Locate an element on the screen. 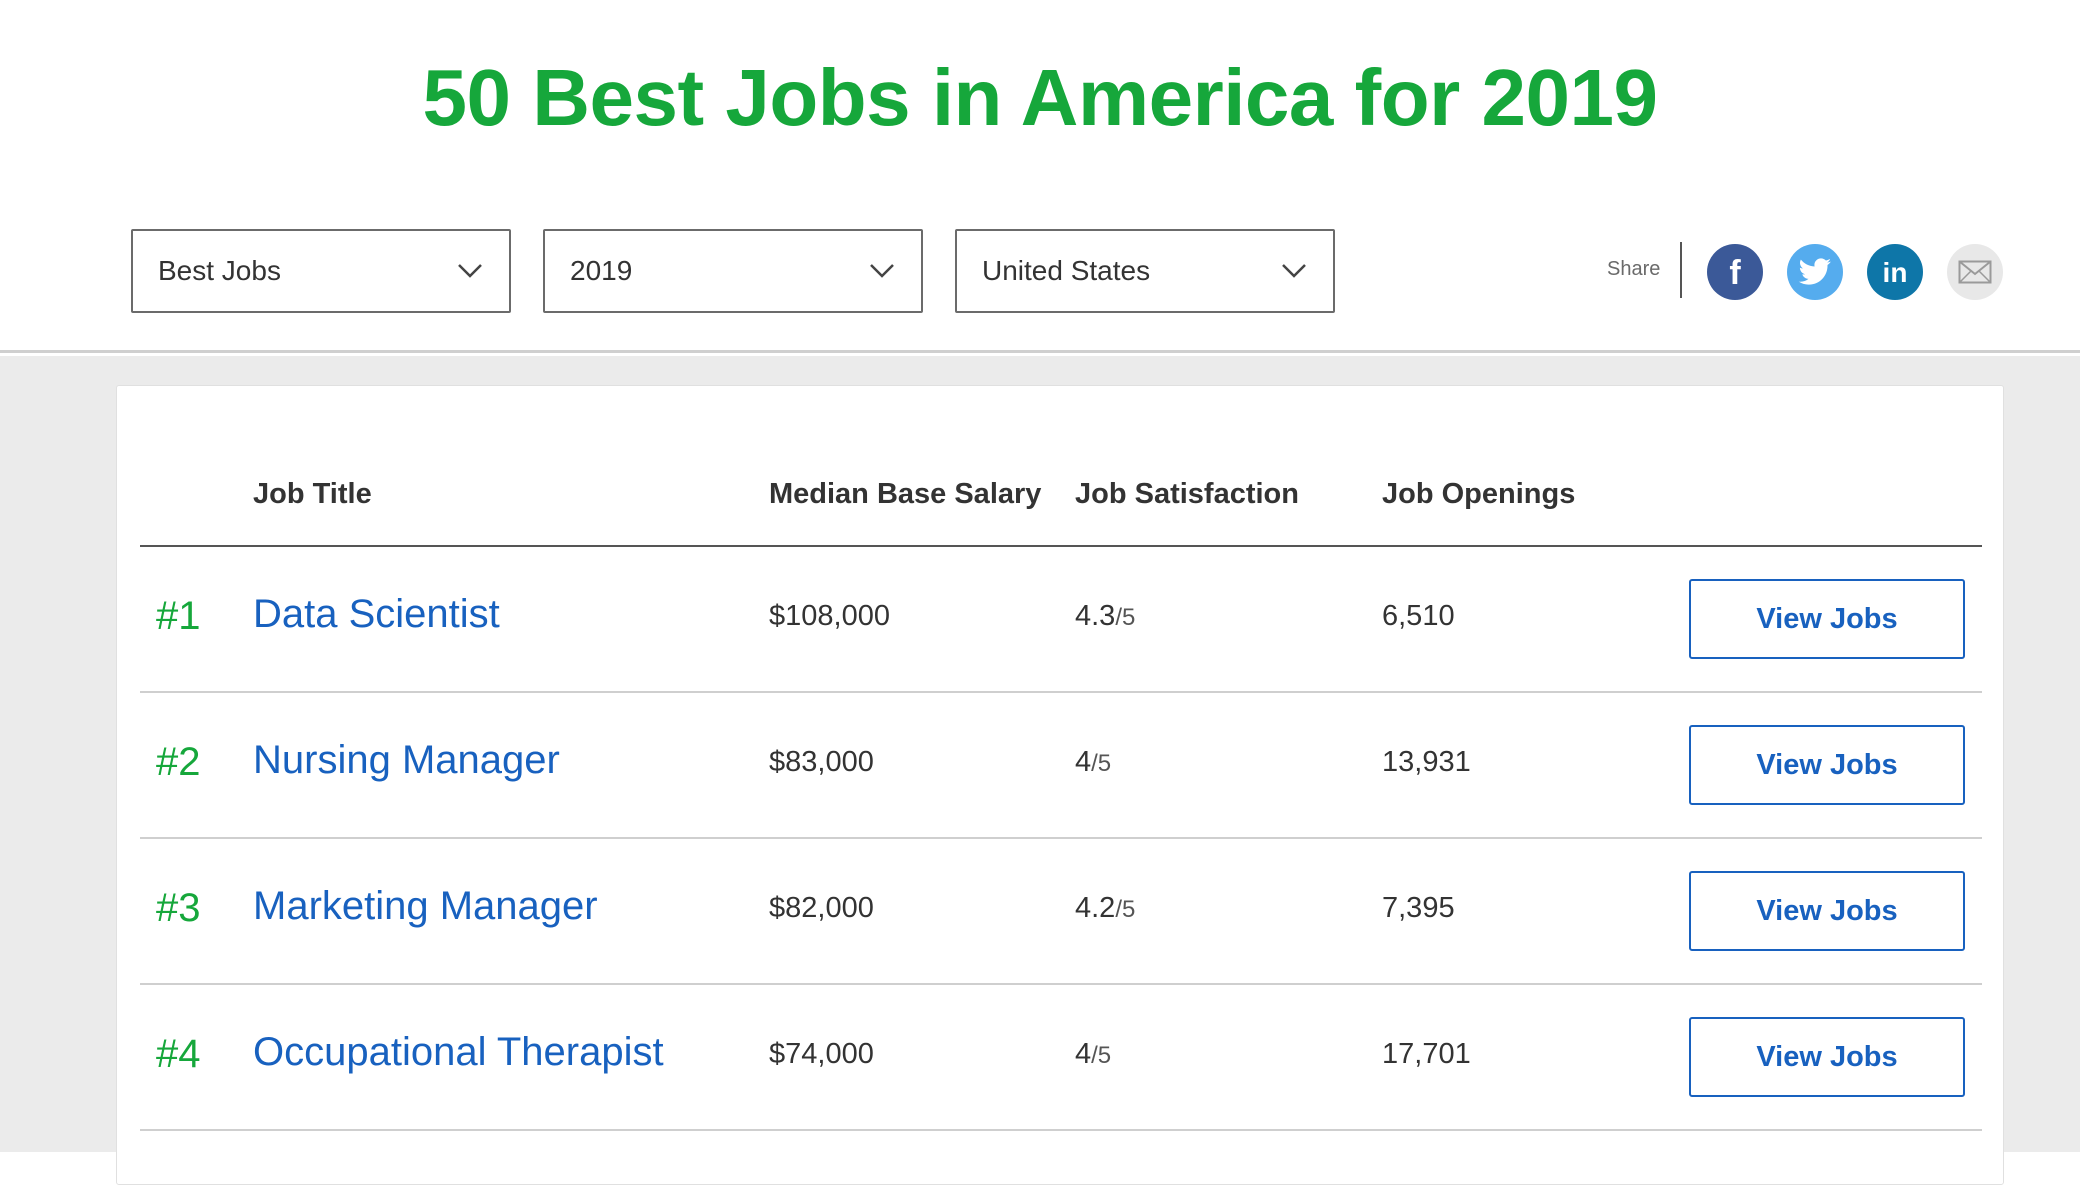  facebook-icon: f is located at coordinates (1735, 272).